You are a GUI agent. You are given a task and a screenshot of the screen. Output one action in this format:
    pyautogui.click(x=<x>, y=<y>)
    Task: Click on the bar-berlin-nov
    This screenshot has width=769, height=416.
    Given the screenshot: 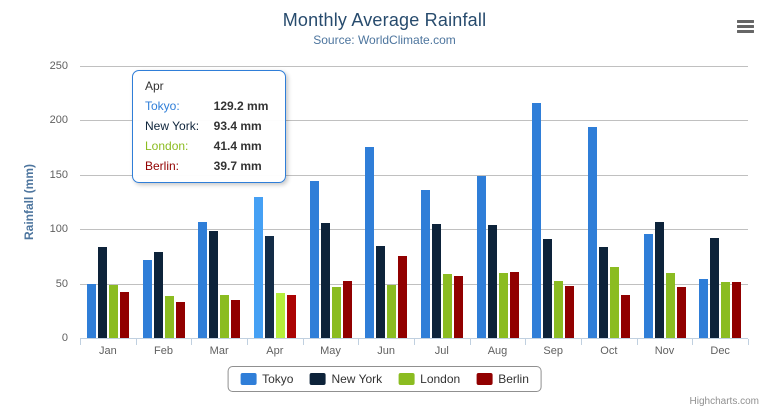 What is the action you would take?
    pyautogui.click(x=681, y=312)
    